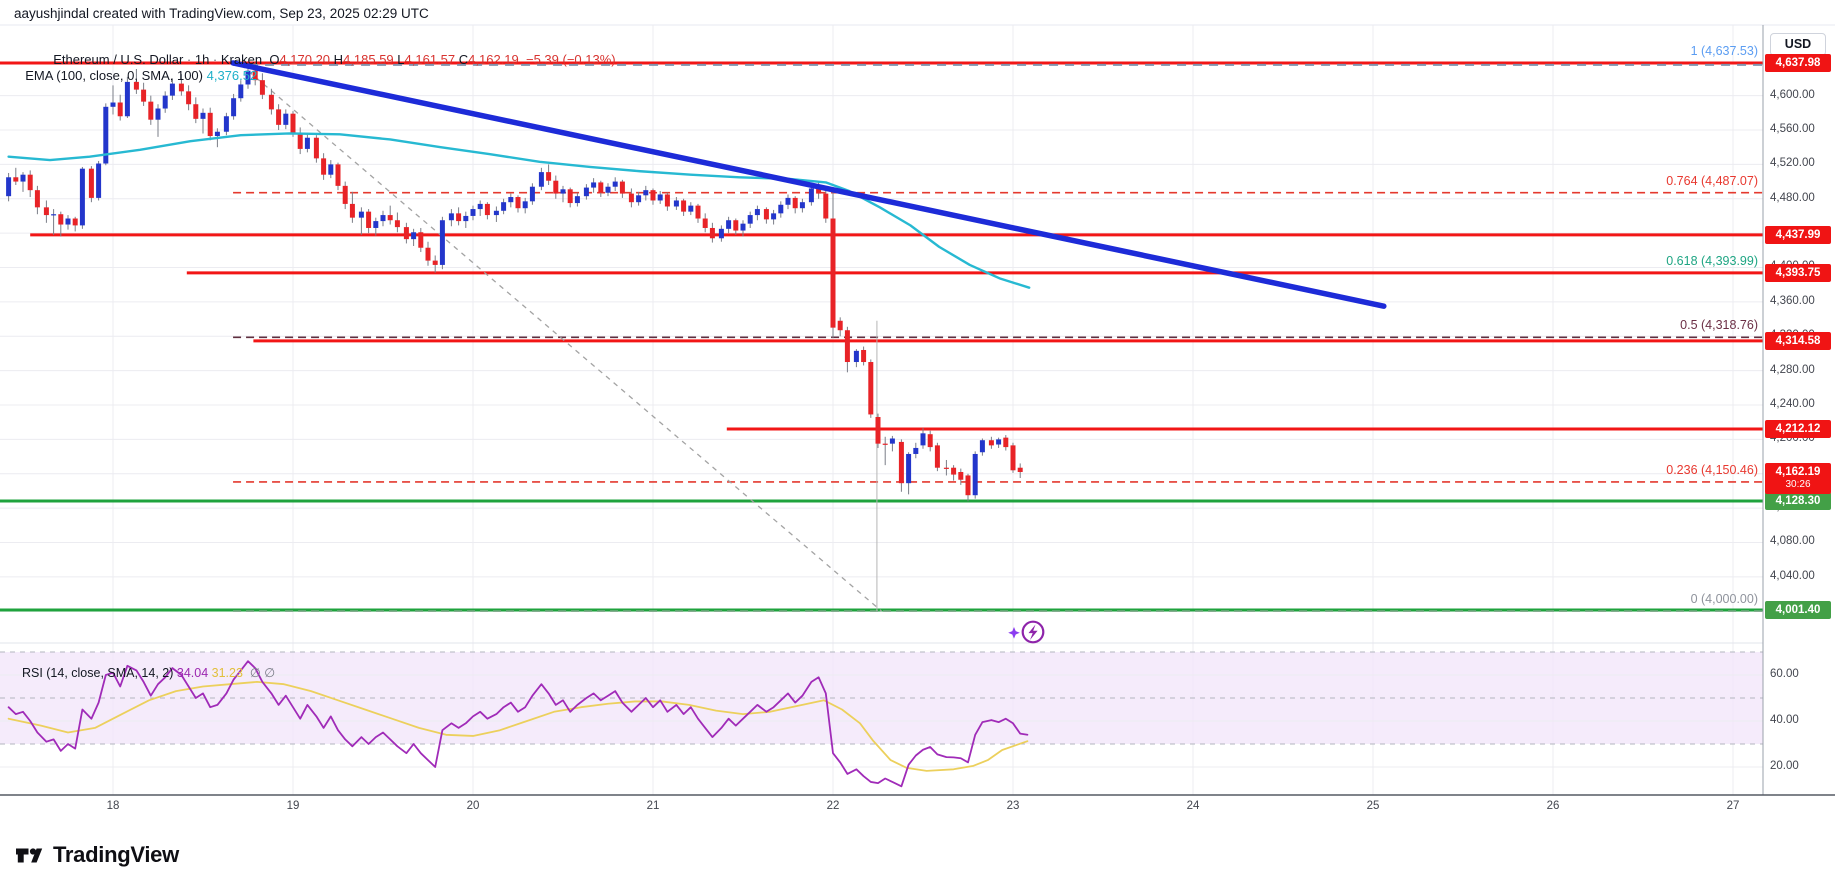 The width and height of the screenshot is (1835, 883). I want to click on price-badge: 4,437.99, so click(1798, 234).